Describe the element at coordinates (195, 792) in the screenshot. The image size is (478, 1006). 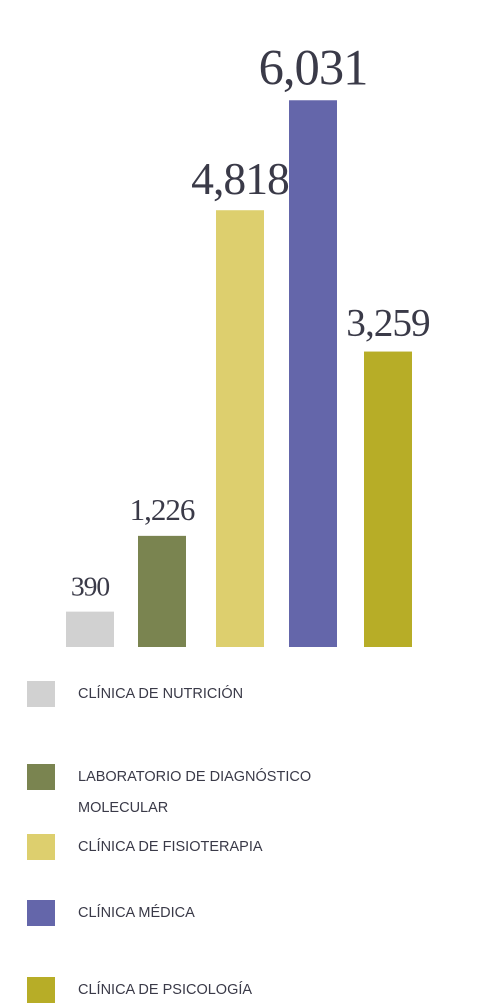
I see `legend-label: LABORATORIO DE DIAGNÓSTICO MOLECULAR` at that location.